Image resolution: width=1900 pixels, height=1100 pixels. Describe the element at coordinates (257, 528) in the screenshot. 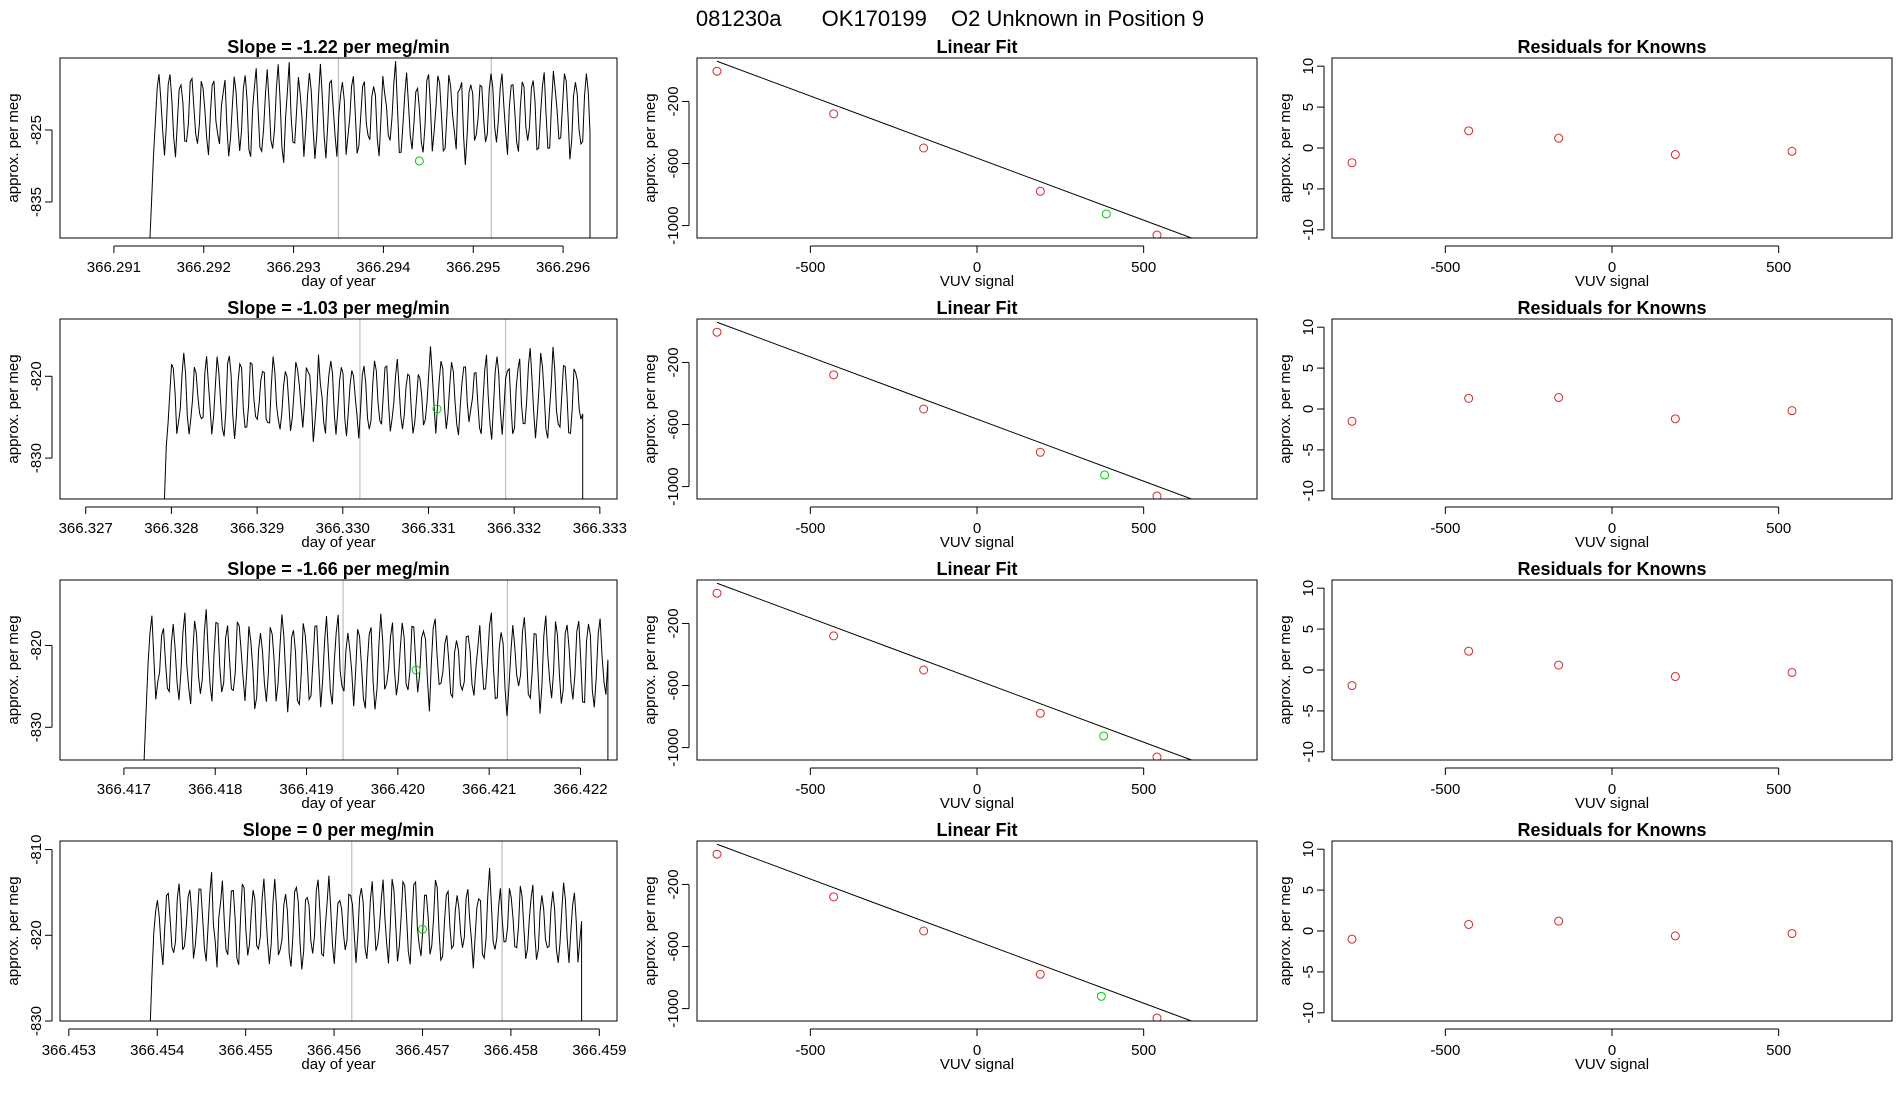

I see `x-tick-label: 366.329` at that location.